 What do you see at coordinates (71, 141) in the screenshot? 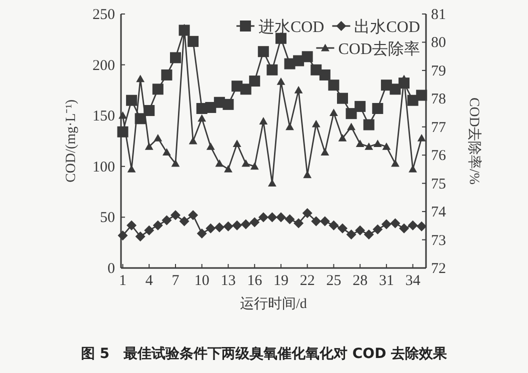
I see `y-axis-title: COD/(mg·L⁻¹)` at bounding box center [71, 141].